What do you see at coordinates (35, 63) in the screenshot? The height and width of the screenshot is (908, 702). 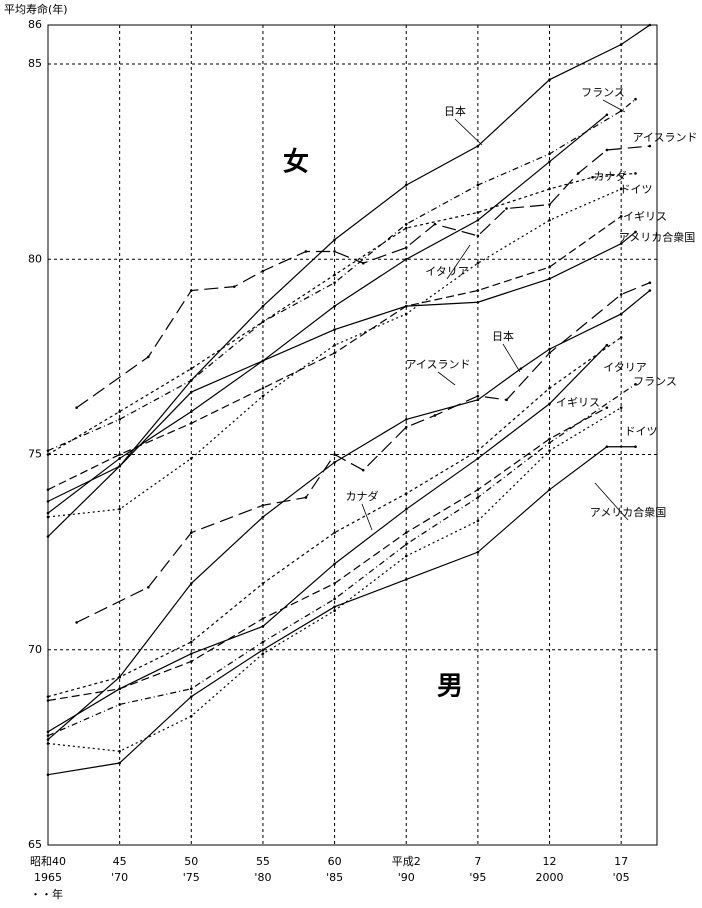 I see `y-tick-label: 85` at bounding box center [35, 63].